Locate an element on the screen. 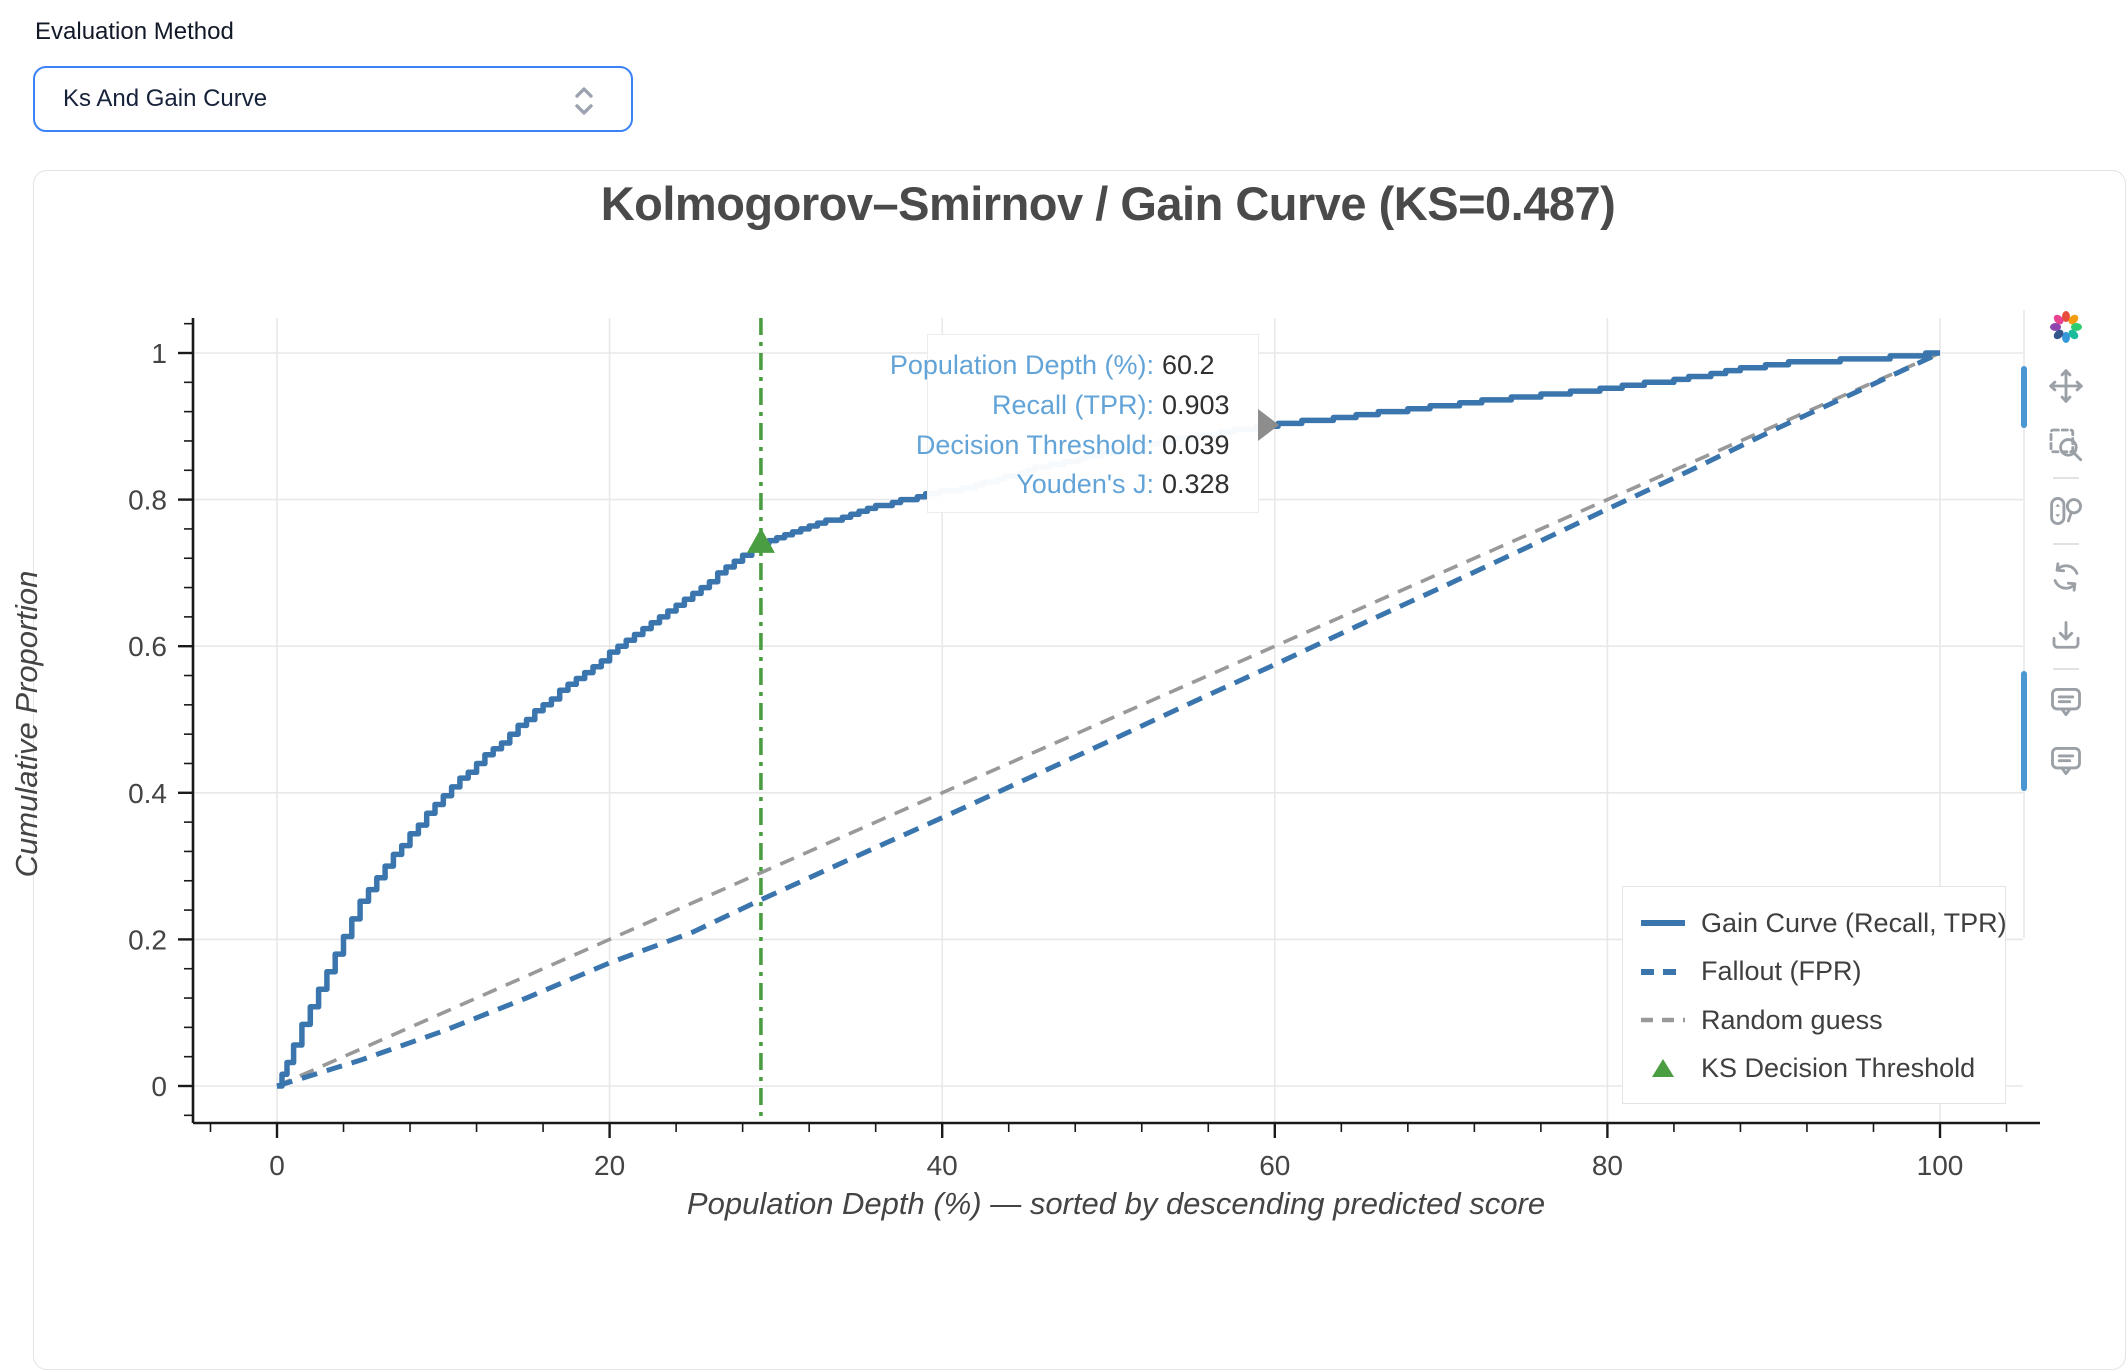  gain-line-sample-icon is located at coordinates (1663, 923).